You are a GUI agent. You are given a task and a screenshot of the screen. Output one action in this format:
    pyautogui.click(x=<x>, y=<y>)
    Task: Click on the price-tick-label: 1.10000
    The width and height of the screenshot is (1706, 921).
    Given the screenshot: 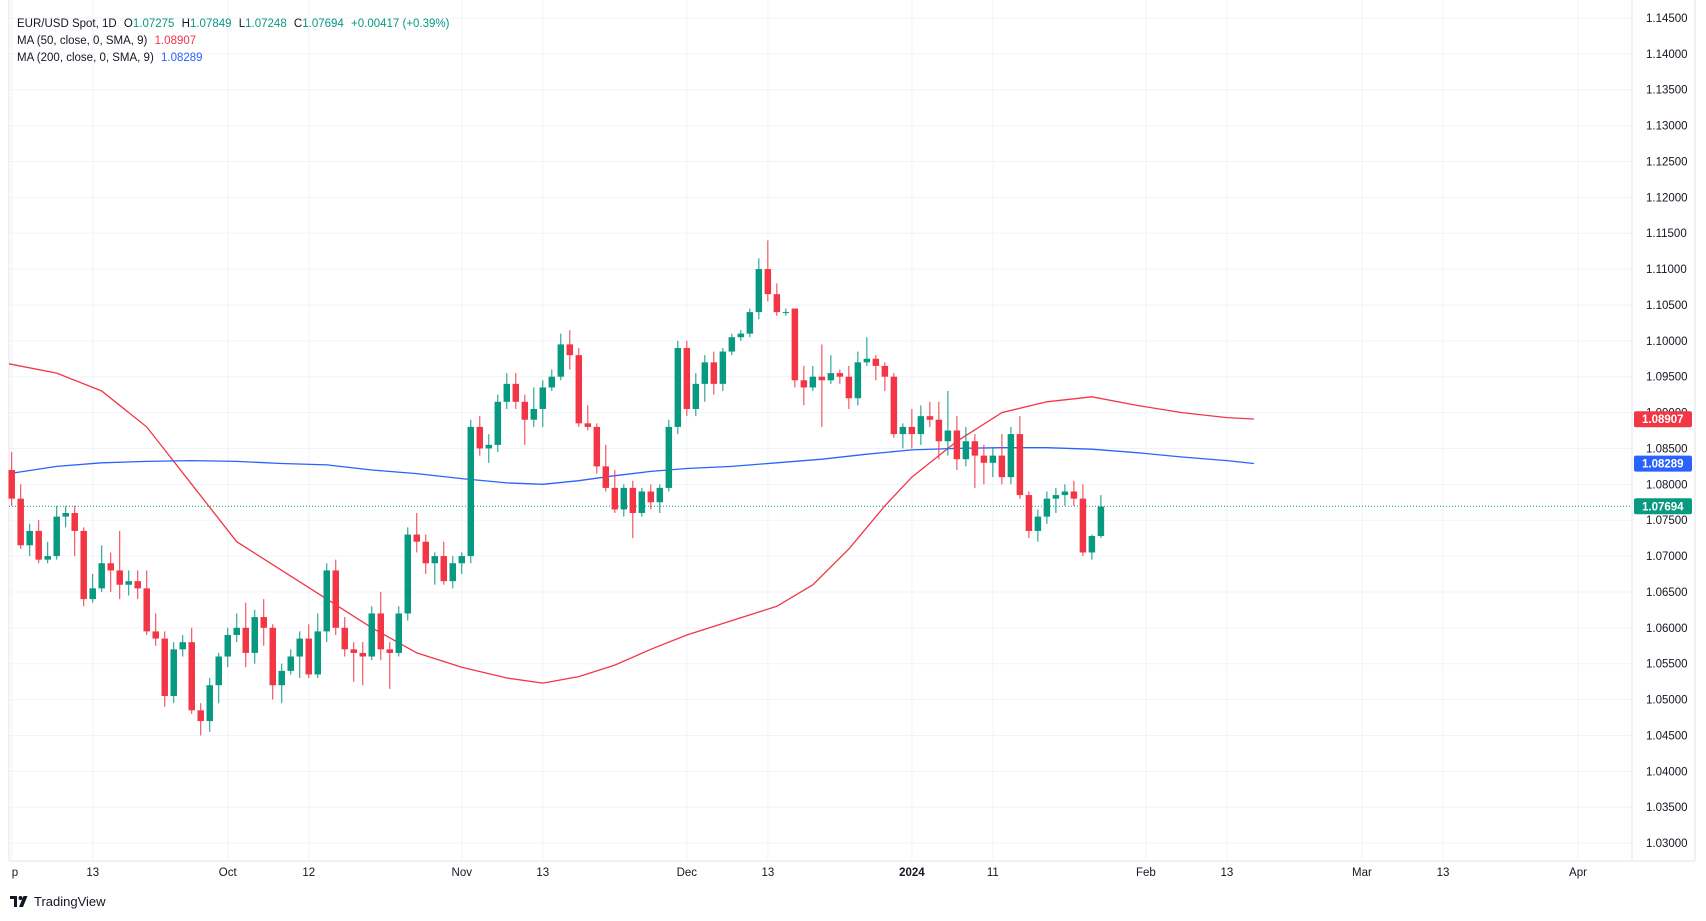 What is the action you would take?
    pyautogui.click(x=1667, y=342)
    